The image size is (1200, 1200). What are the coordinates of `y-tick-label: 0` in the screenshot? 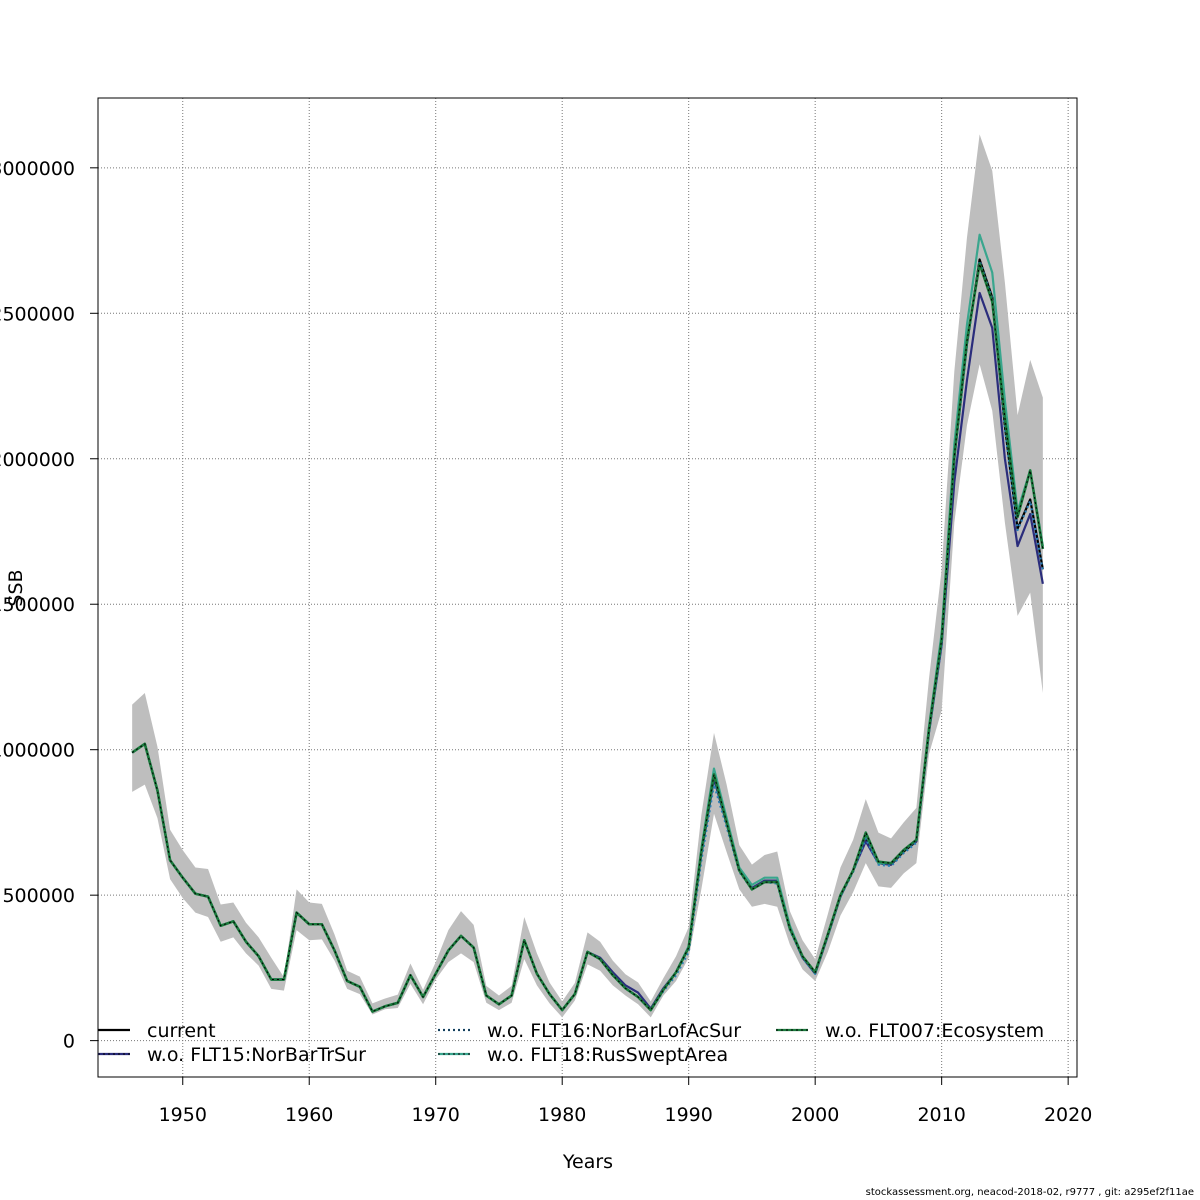 It's located at (69, 1042).